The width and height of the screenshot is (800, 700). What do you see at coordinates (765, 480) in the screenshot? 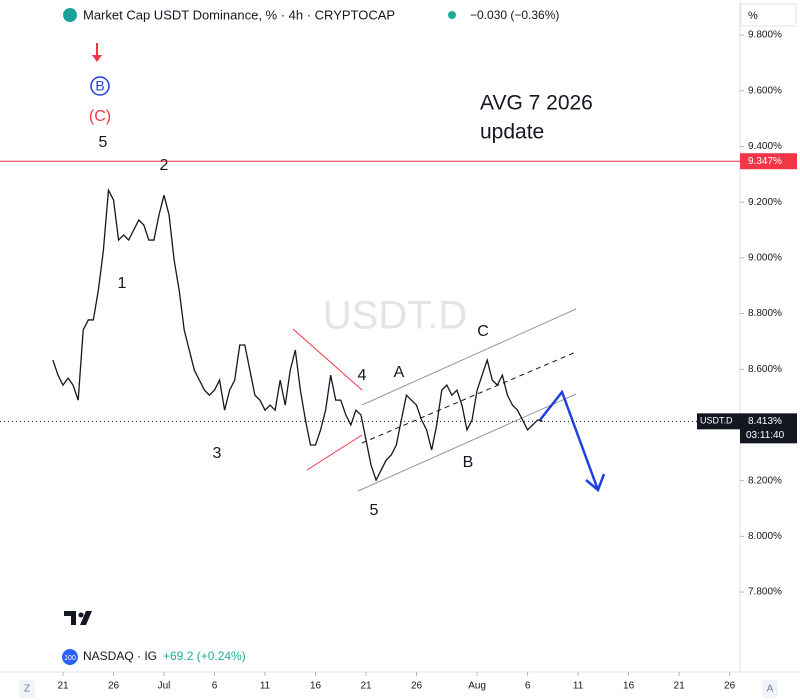
I see `y-tick-label: 8.200%` at bounding box center [765, 480].